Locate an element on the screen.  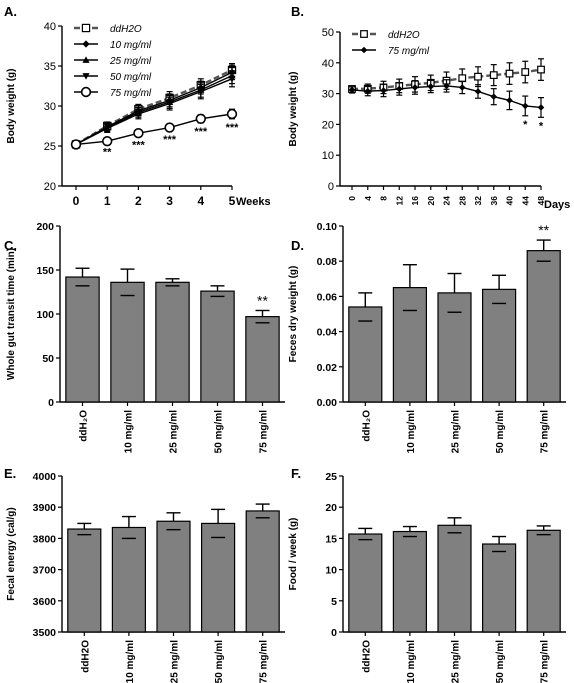
y-tick-label: 3500 is located at coordinates (45, 633).